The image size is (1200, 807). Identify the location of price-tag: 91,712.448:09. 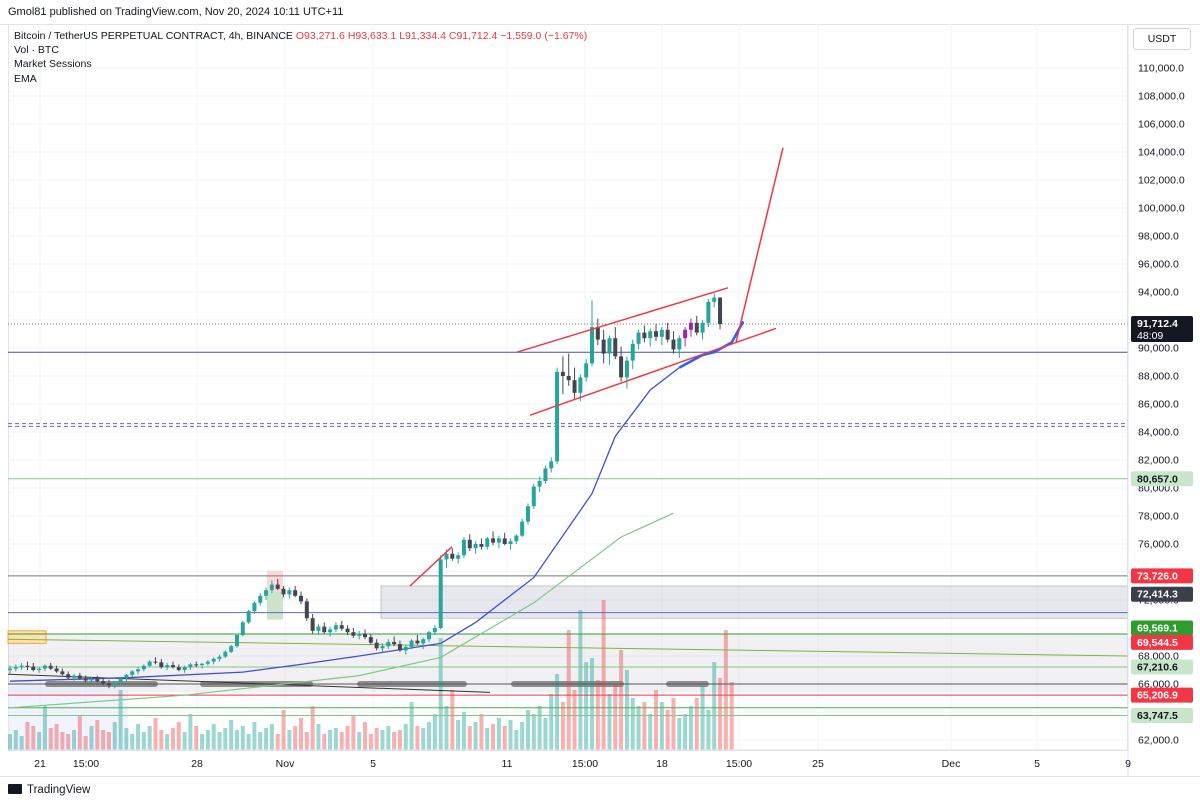
(1162, 329).